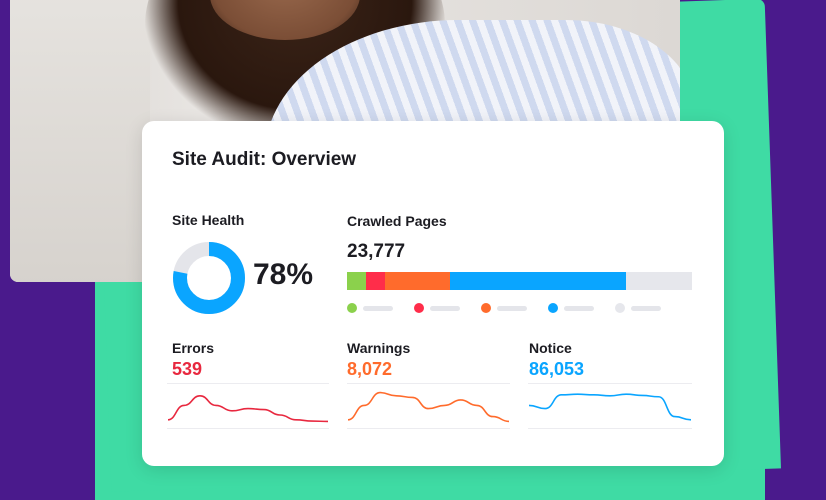 The height and width of the screenshot is (500, 826). What do you see at coordinates (193, 348) in the screenshot?
I see `errors-label: Errors` at bounding box center [193, 348].